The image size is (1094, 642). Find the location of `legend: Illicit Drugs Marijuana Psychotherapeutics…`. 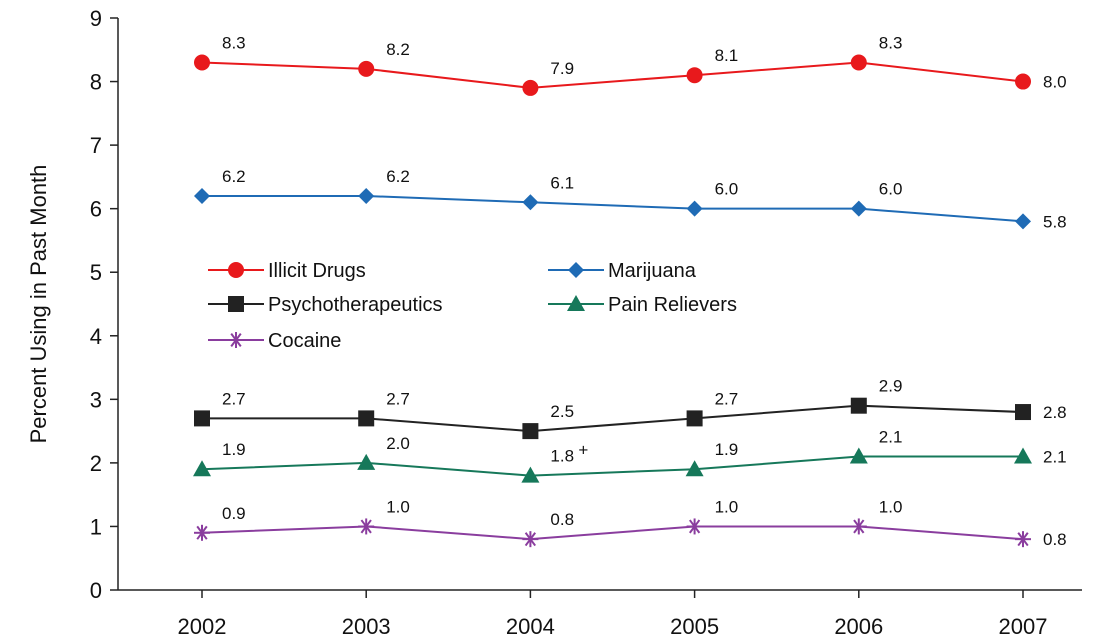

legend: Illicit Drugs Marijuana Psychotherapeutics… is located at coordinates (472, 306).